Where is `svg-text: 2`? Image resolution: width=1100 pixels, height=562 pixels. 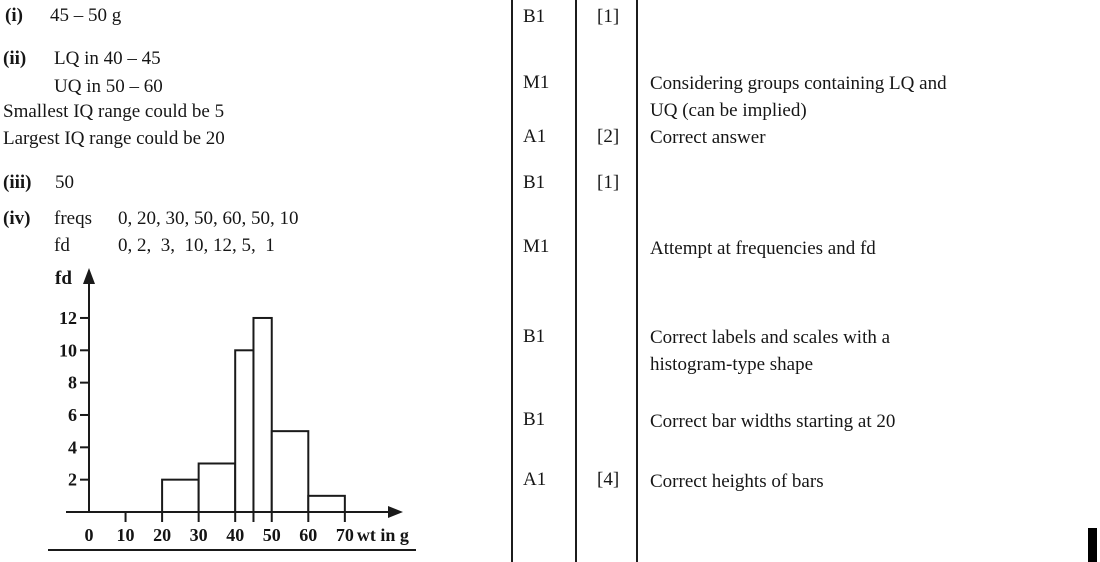 svg-text: 2 is located at coordinates (72, 480).